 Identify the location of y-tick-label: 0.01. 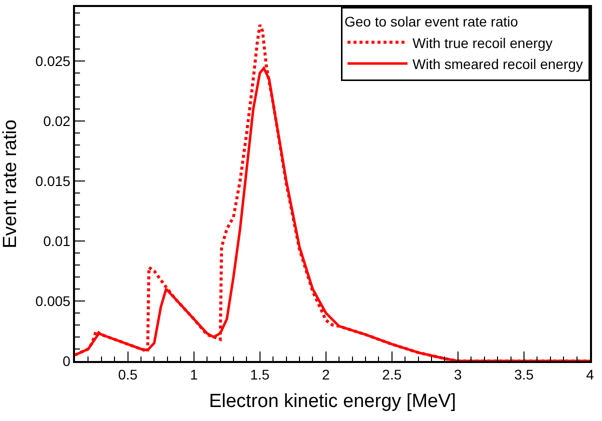
(57, 240).